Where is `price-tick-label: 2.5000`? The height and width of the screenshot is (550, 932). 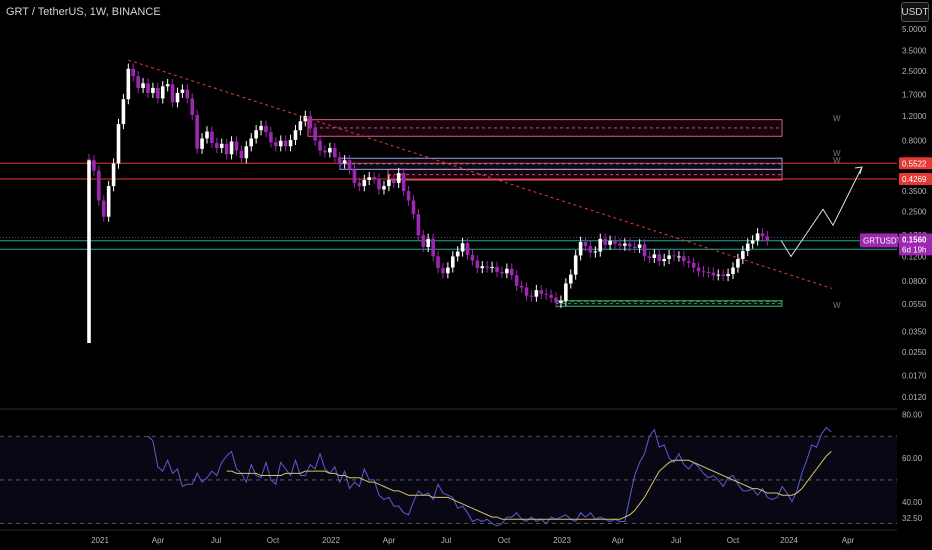
price-tick-label: 2.5000 is located at coordinates (914, 71).